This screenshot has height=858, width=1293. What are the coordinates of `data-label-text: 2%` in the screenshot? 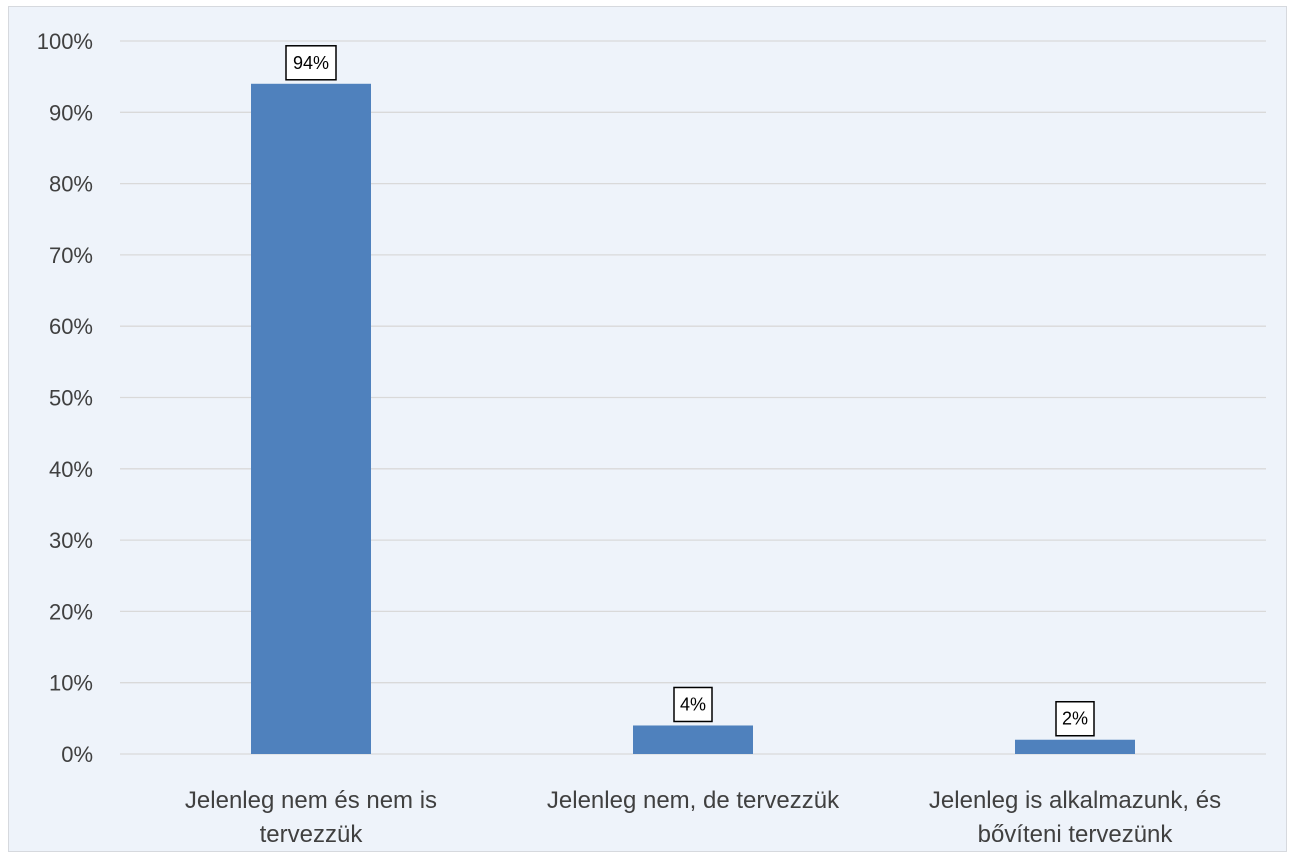 It's located at (1075, 719).